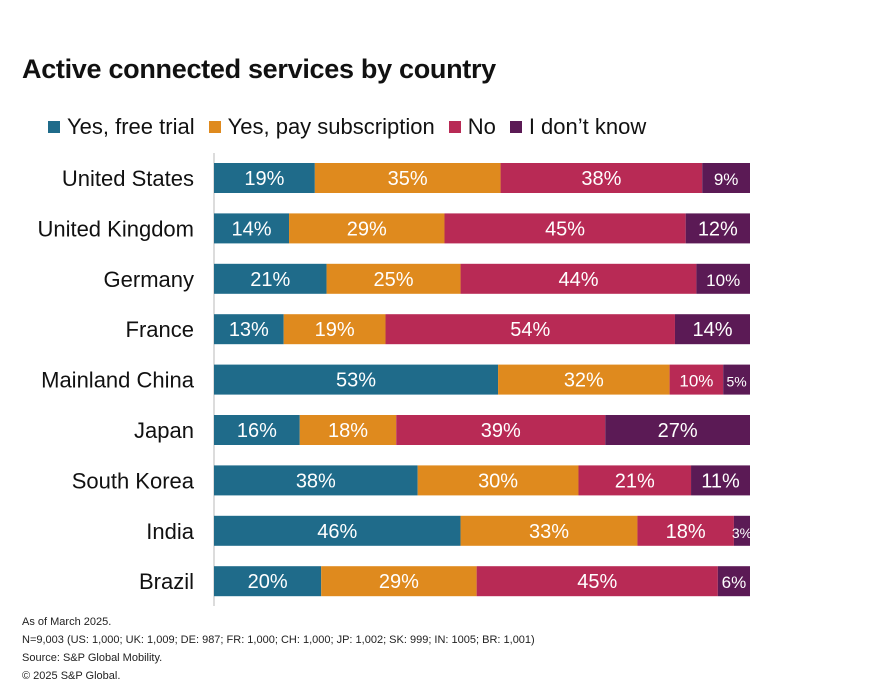  I want to click on legend-label-pay-subscription: Yes, pay subscription, so click(331, 126).